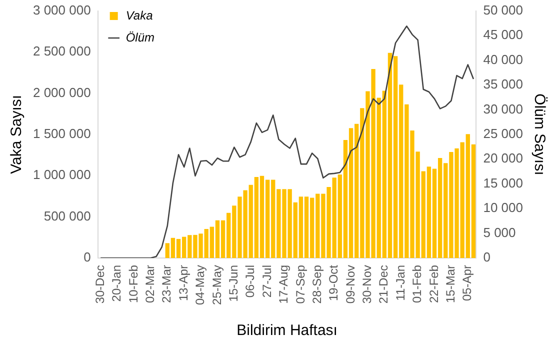 The image size is (560, 348). What do you see at coordinates (499, 232) in the screenshot?
I see `y2-tick-label: 5 000` at bounding box center [499, 232].